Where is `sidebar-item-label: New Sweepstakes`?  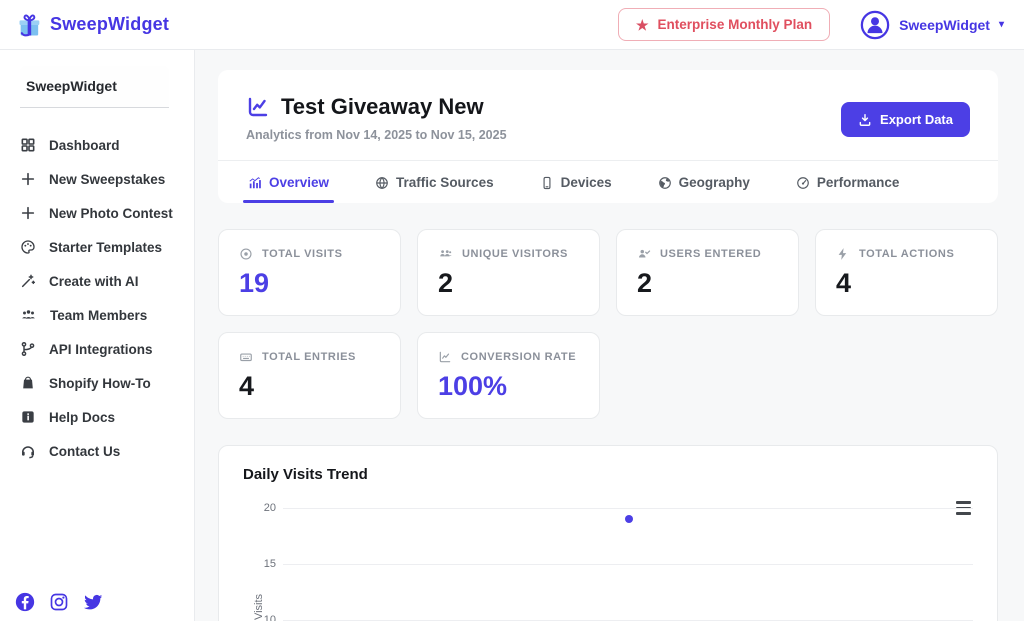
sidebar-item-label: New Sweepstakes is located at coordinates (107, 179).